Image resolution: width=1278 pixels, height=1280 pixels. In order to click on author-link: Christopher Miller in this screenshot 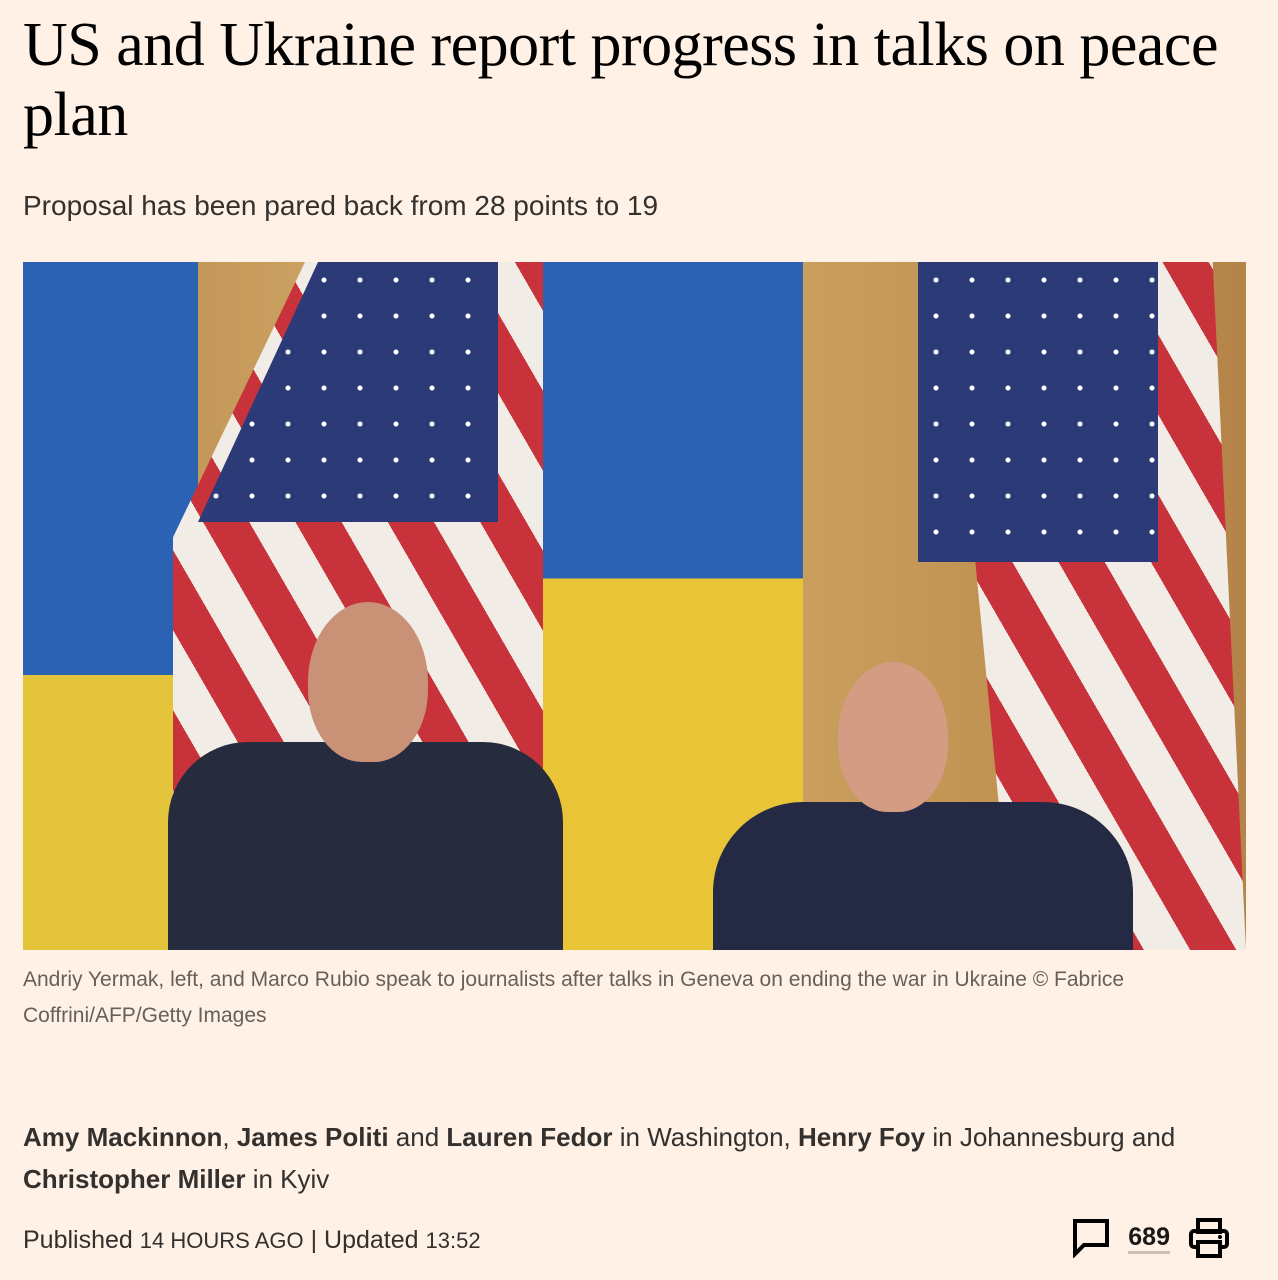, I will do `click(134, 1179)`.